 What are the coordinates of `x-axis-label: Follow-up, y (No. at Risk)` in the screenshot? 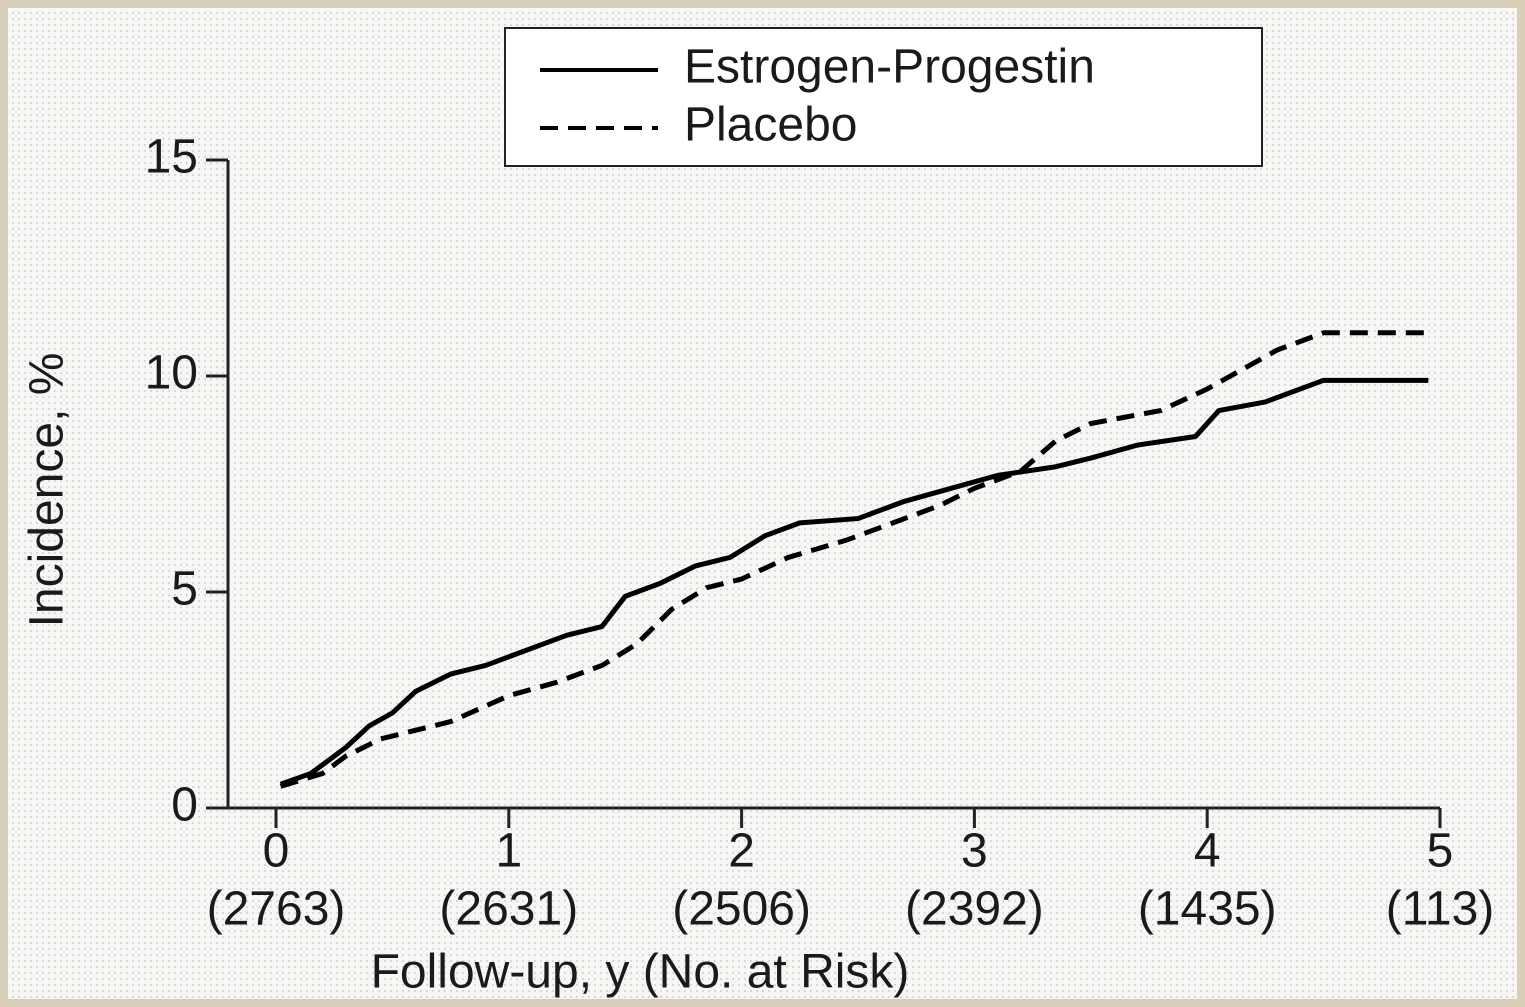 It's located at (640, 972).